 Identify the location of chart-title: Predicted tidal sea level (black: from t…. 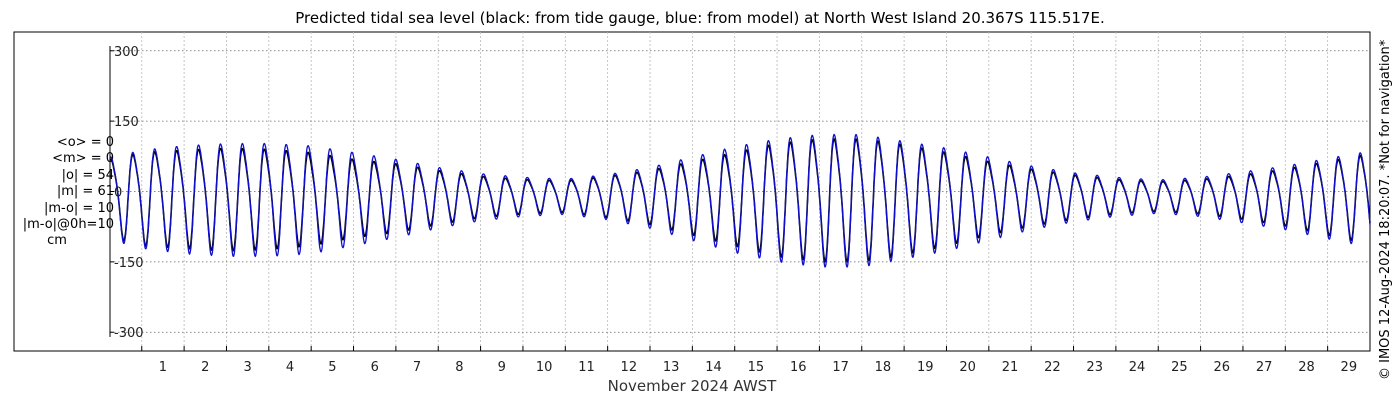
(700, 18).